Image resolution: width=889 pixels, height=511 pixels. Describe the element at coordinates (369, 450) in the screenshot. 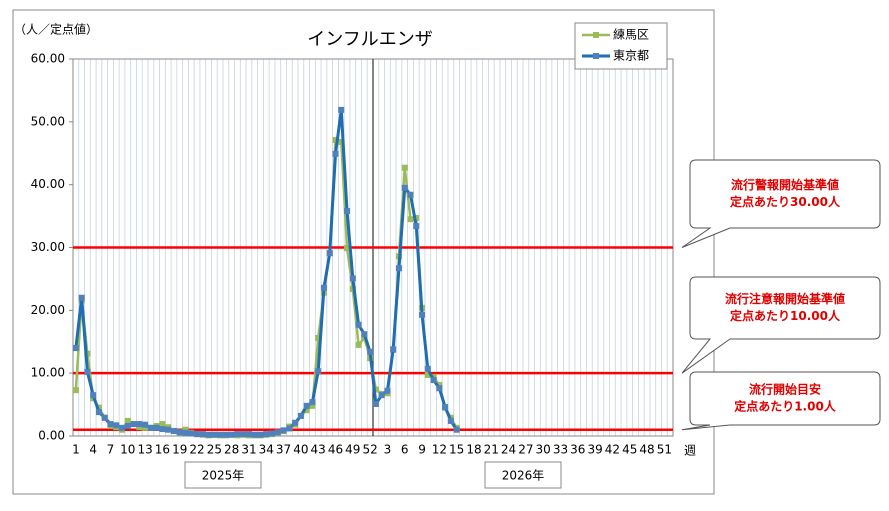

I see `x-tick-label: 52` at that location.